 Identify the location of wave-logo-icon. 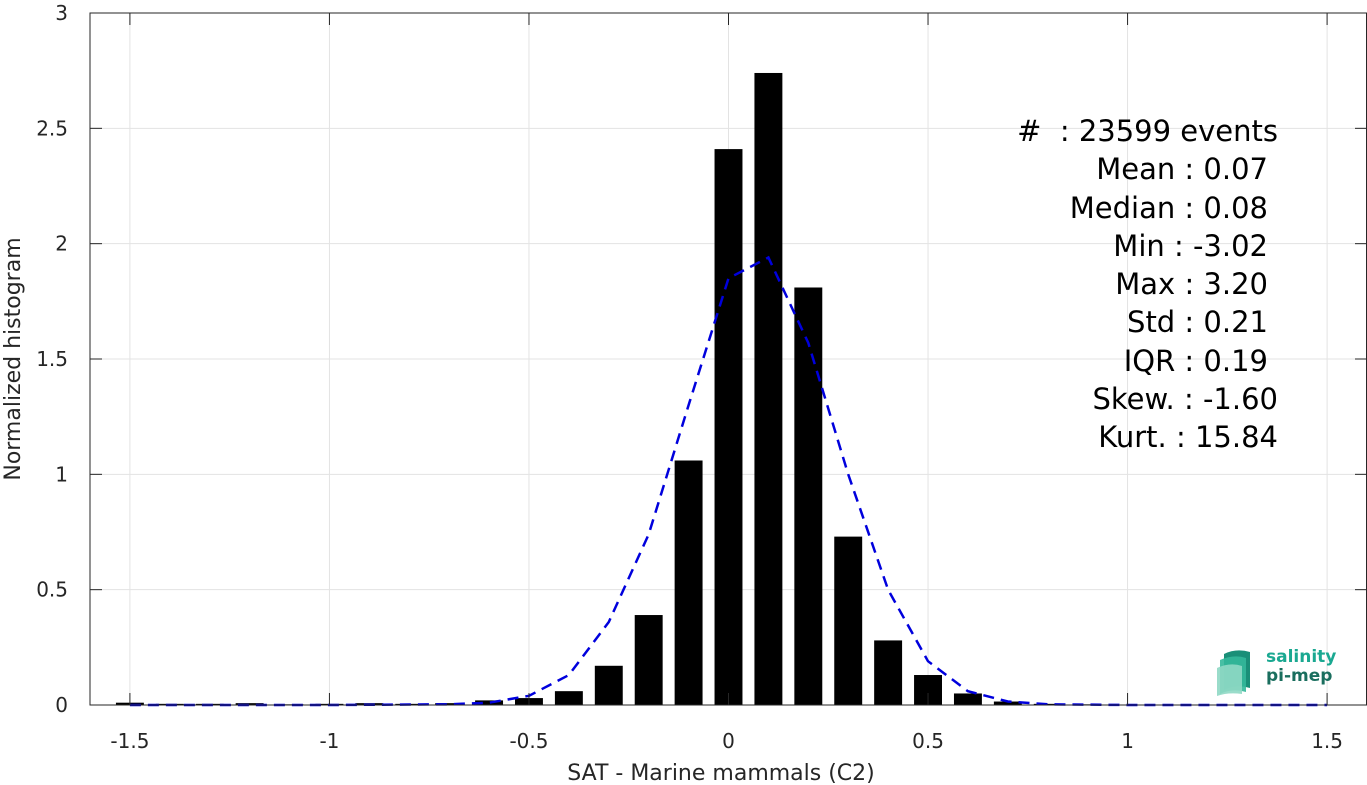
(1233, 673).